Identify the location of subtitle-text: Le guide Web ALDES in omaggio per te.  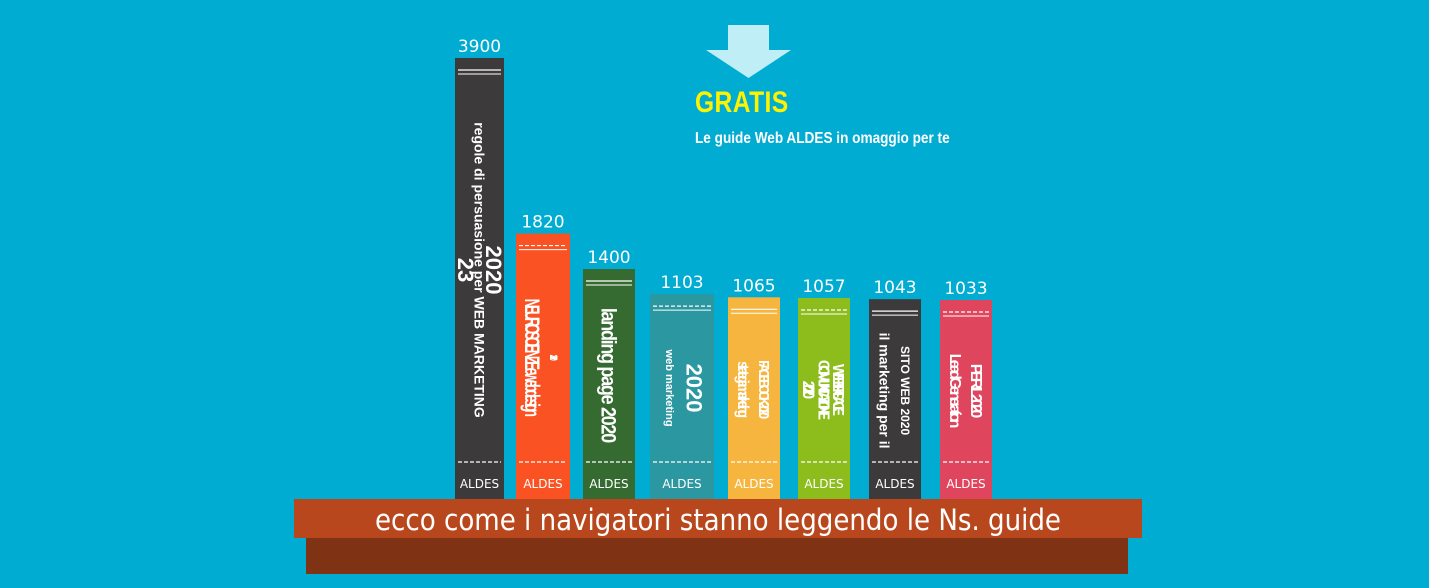
(822, 138).